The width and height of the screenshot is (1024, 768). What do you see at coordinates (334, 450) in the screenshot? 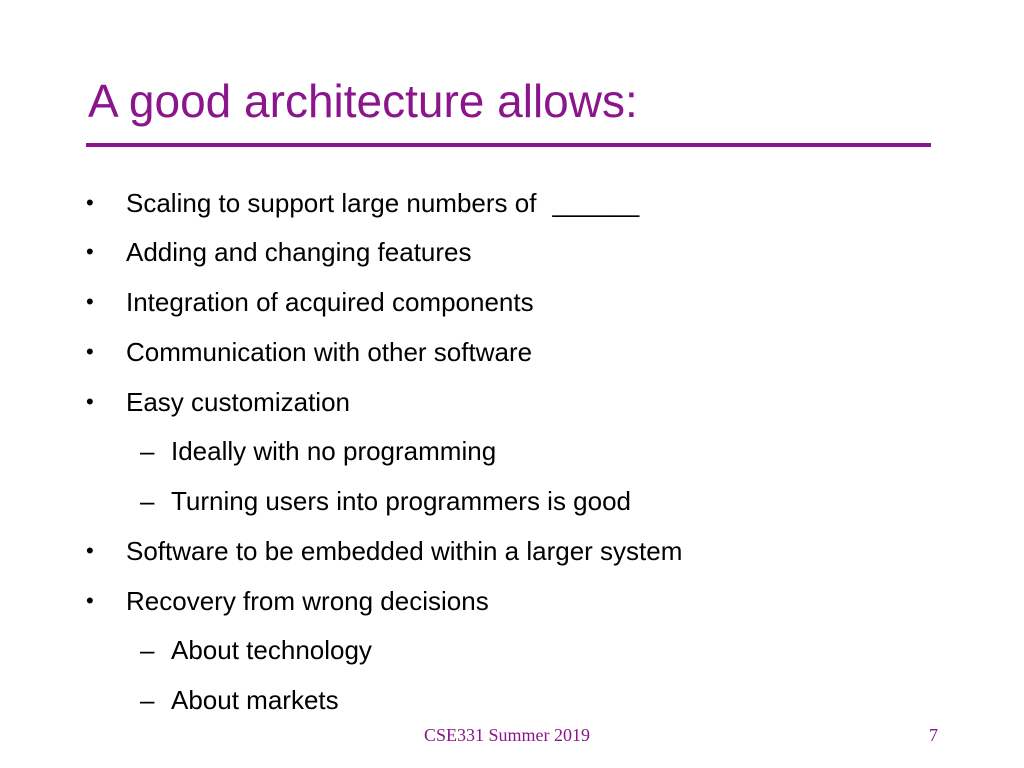
I see `sub-bullet-text: Ideally with no programming` at bounding box center [334, 450].